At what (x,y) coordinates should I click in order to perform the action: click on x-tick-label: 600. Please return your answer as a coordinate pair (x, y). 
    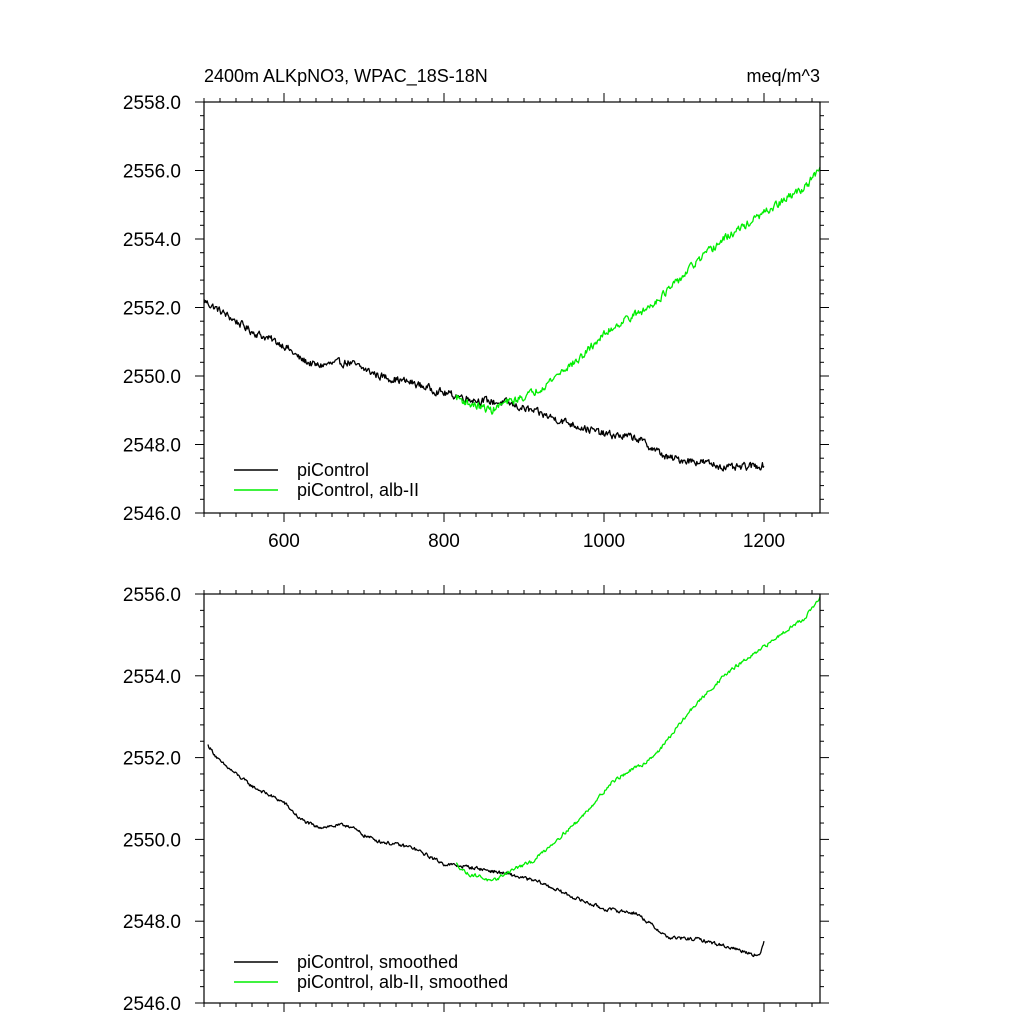
    Looking at the image, I should click on (284, 541).